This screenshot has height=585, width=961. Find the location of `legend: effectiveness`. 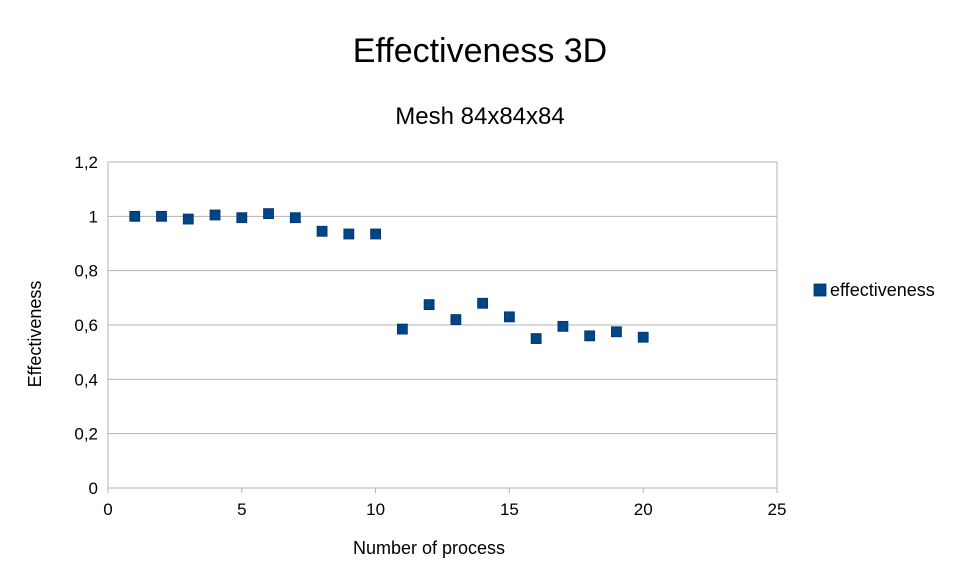

legend: effectiveness is located at coordinates (874, 290).